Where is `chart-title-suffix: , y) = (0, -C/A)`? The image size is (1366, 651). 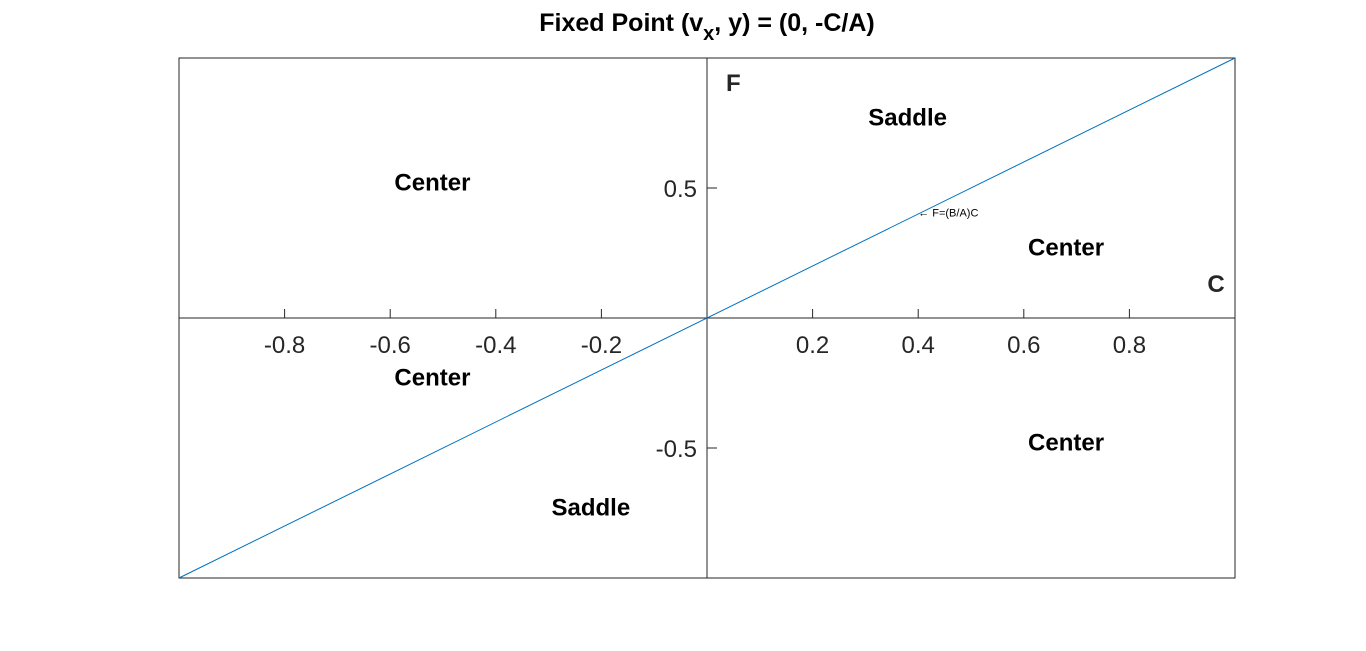 chart-title-suffix: , y) = (0, -C/A) is located at coordinates (794, 23).